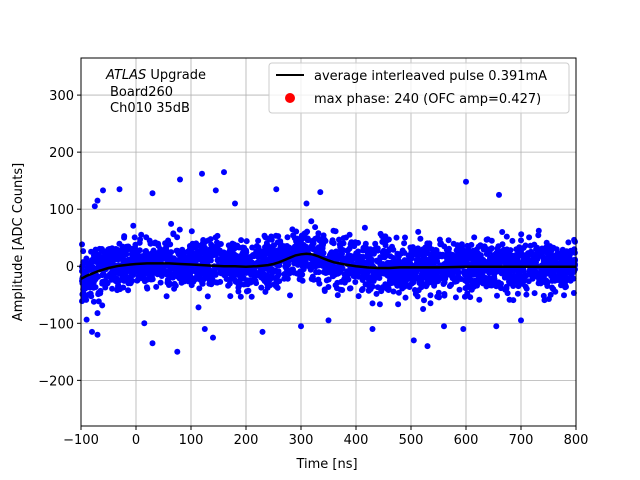 The width and height of the screenshot is (640, 480). Describe the element at coordinates (81, 440) in the screenshot. I see `x-tick-label: −100` at that location.